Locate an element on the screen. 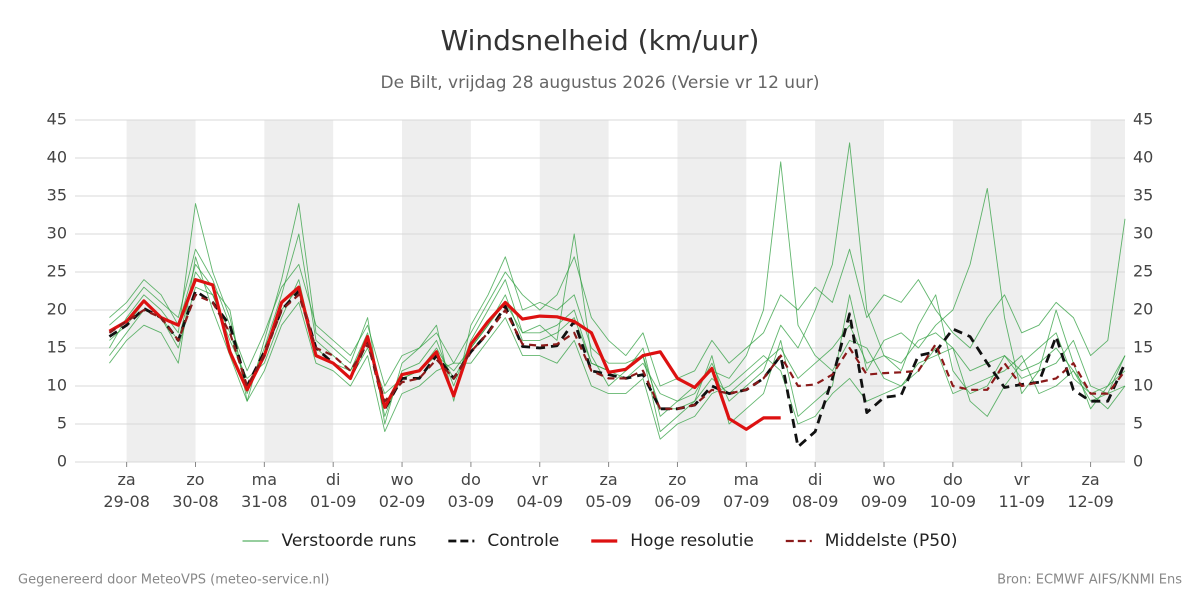 The width and height of the screenshot is (1200, 600). y2-tick-label: 20 is located at coordinates (1143, 309).